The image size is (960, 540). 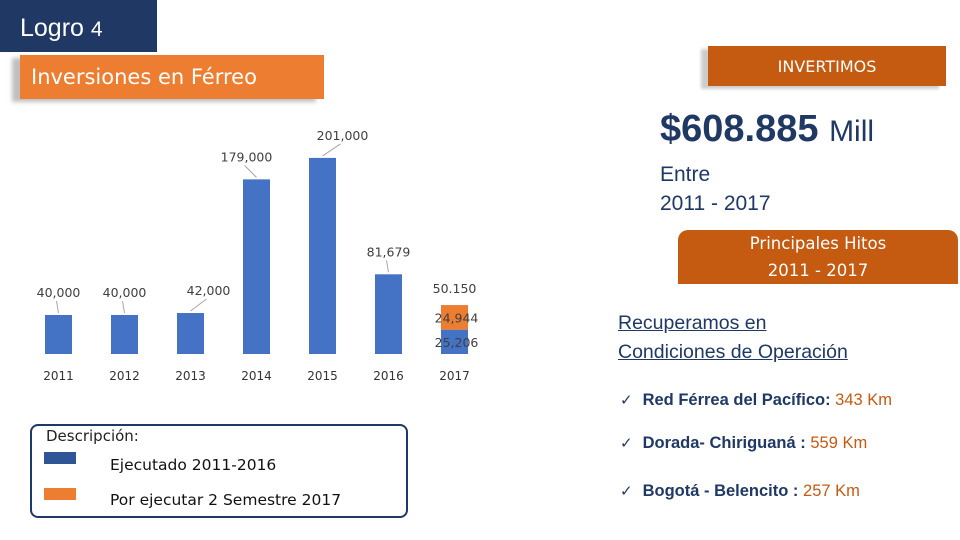 I want to click on logro-badge: Logro 4, so click(x=78, y=26).